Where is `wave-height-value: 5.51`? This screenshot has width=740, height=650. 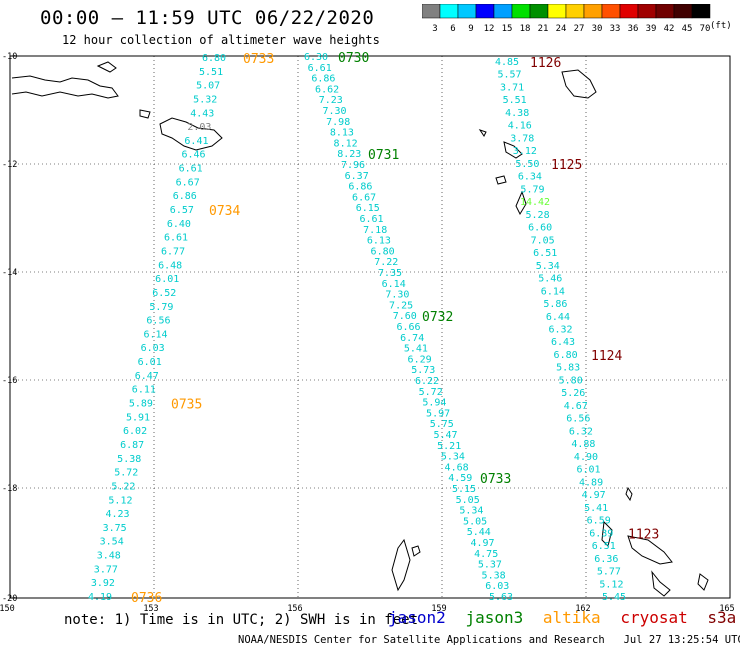 wave-height-value: 5.51 is located at coordinates (211, 72).